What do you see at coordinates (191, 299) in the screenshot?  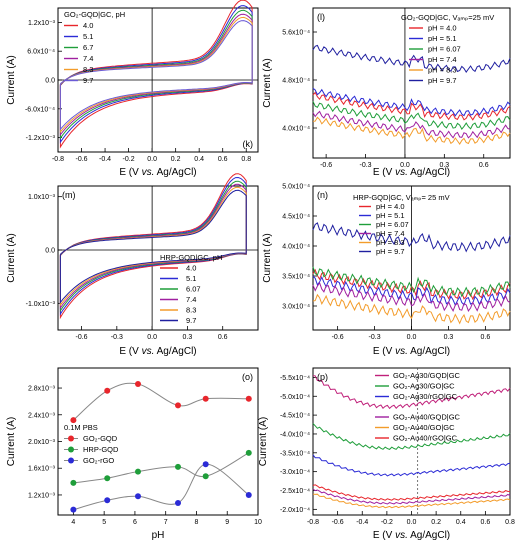 I see `legend-entry: 7.4` at bounding box center [191, 299].